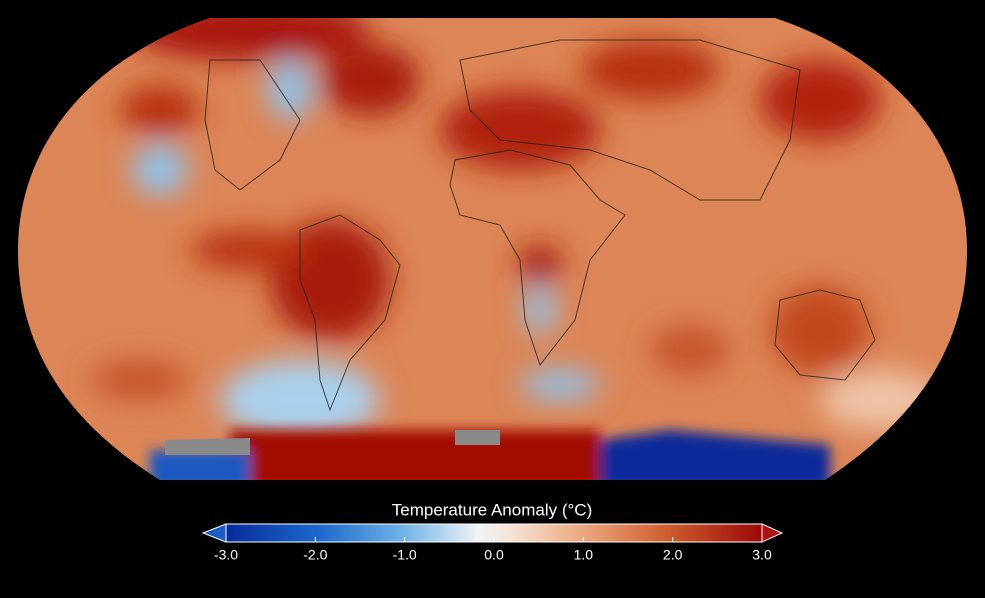 The height and width of the screenshot is (598, 985). What do you see at coordinates (315, 555) in the screenshot?
I see `colorbar-tick-label: -2.0` at bounding box center [315, 555].